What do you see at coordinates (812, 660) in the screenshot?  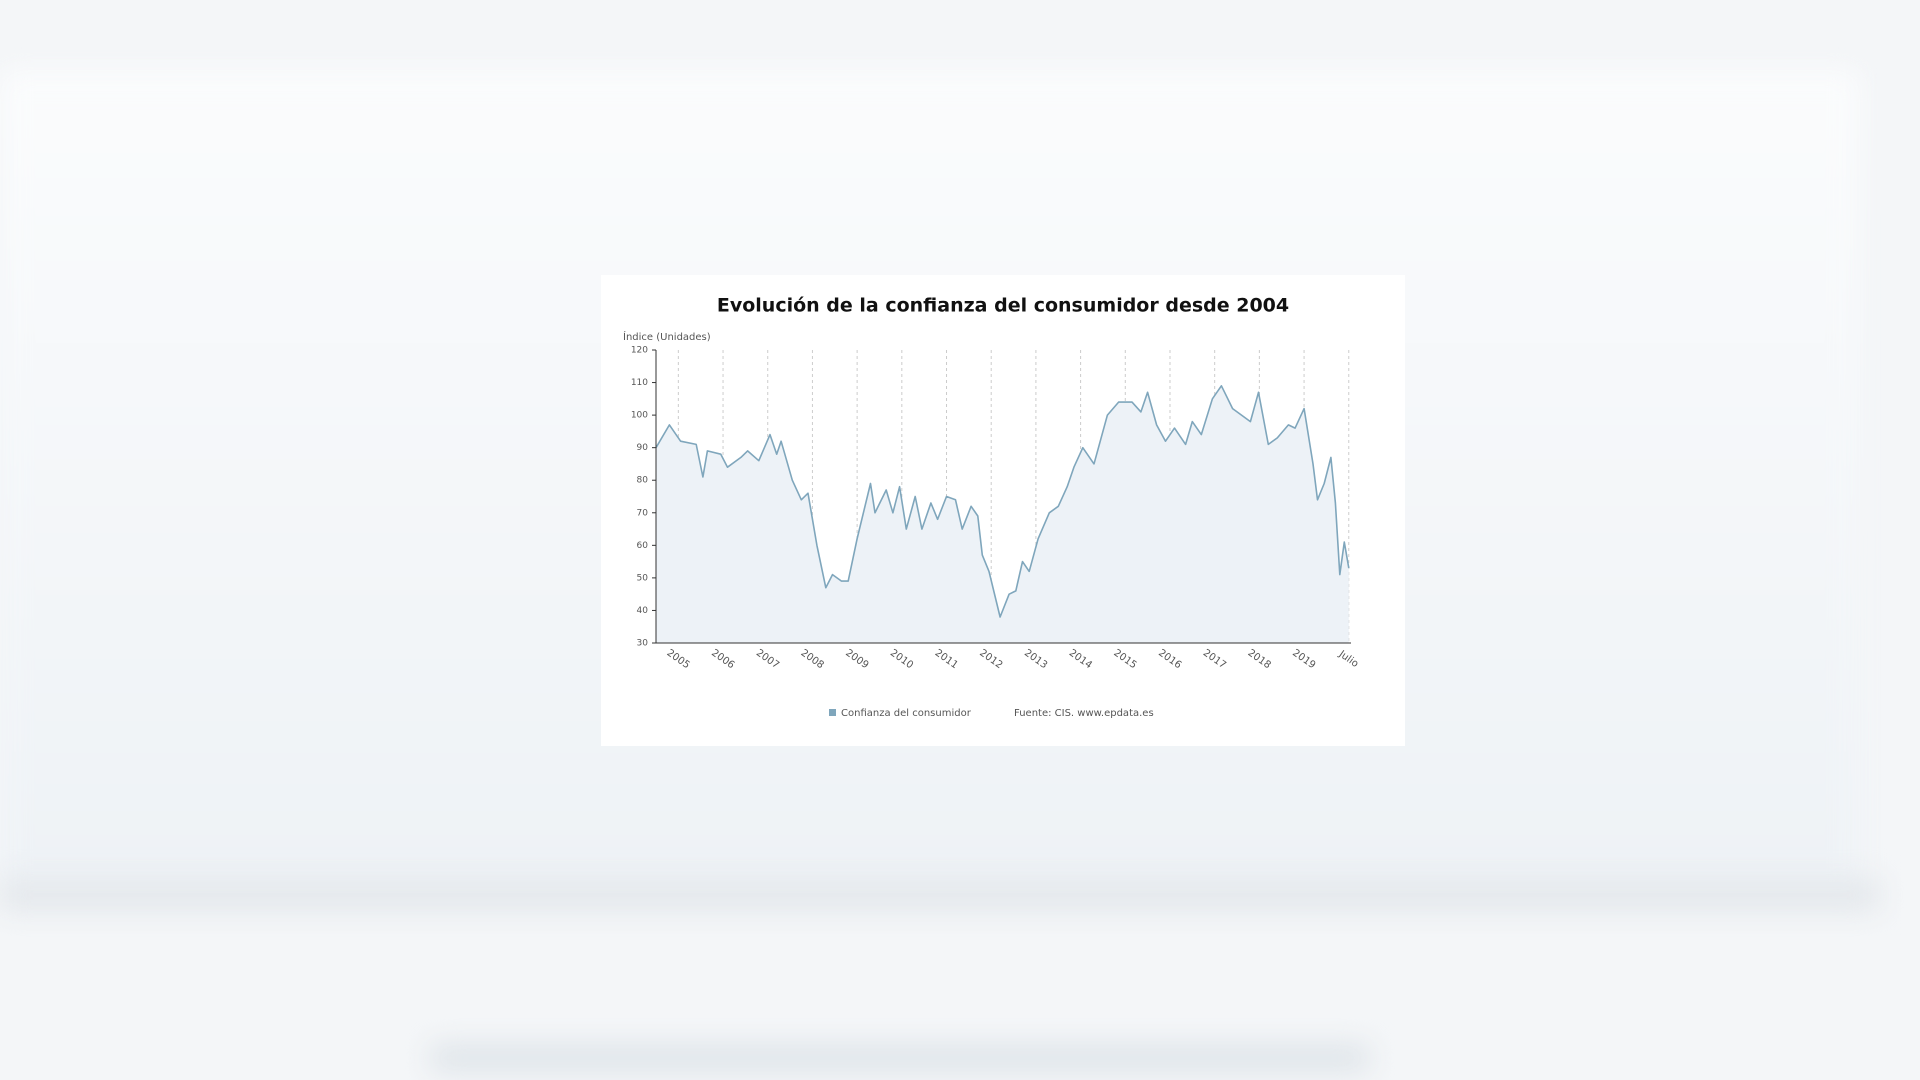 I see `x-tick-label: 2008` at bounding box center [812, 660].